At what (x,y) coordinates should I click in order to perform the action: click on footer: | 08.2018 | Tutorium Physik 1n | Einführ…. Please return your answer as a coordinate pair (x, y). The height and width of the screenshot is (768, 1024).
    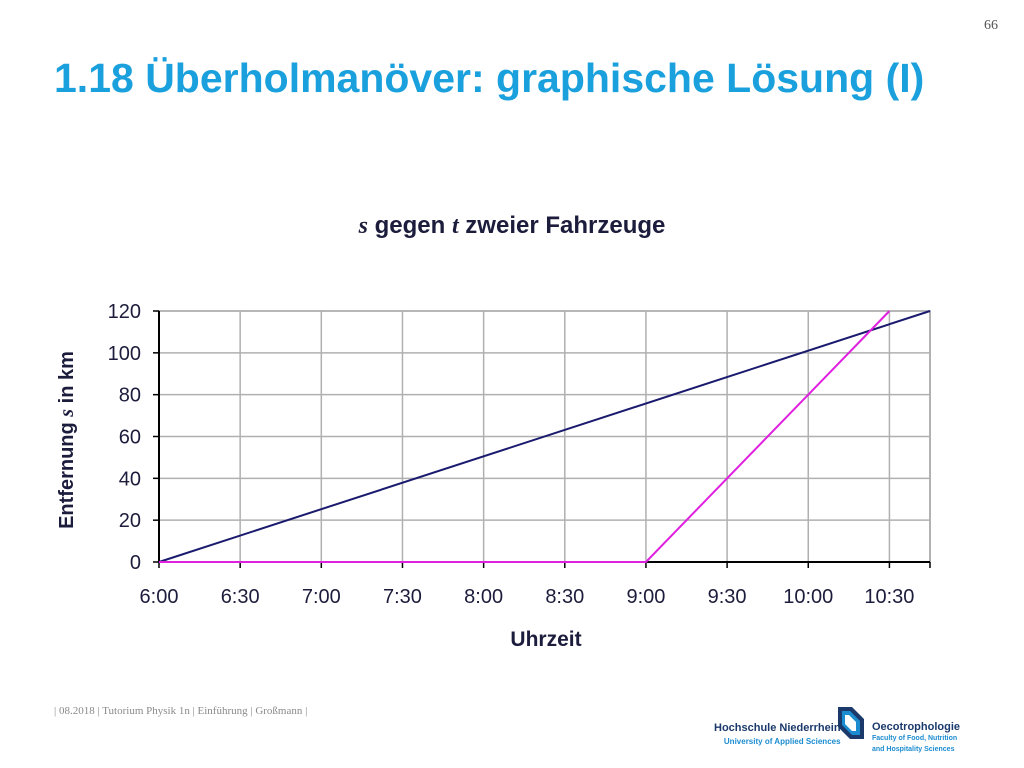
    Looking at the image, I should click on (181, 711).